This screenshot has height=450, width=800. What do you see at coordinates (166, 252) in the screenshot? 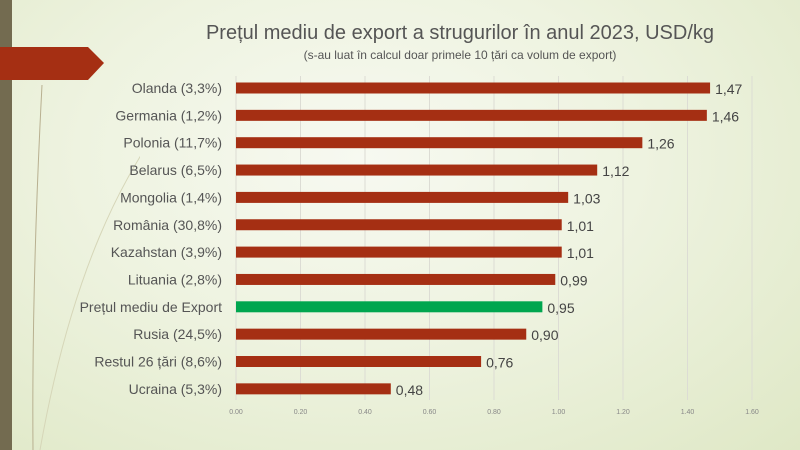
I see `category-label: Kazahstan (3,9%)` at bounding box center [166, 252].